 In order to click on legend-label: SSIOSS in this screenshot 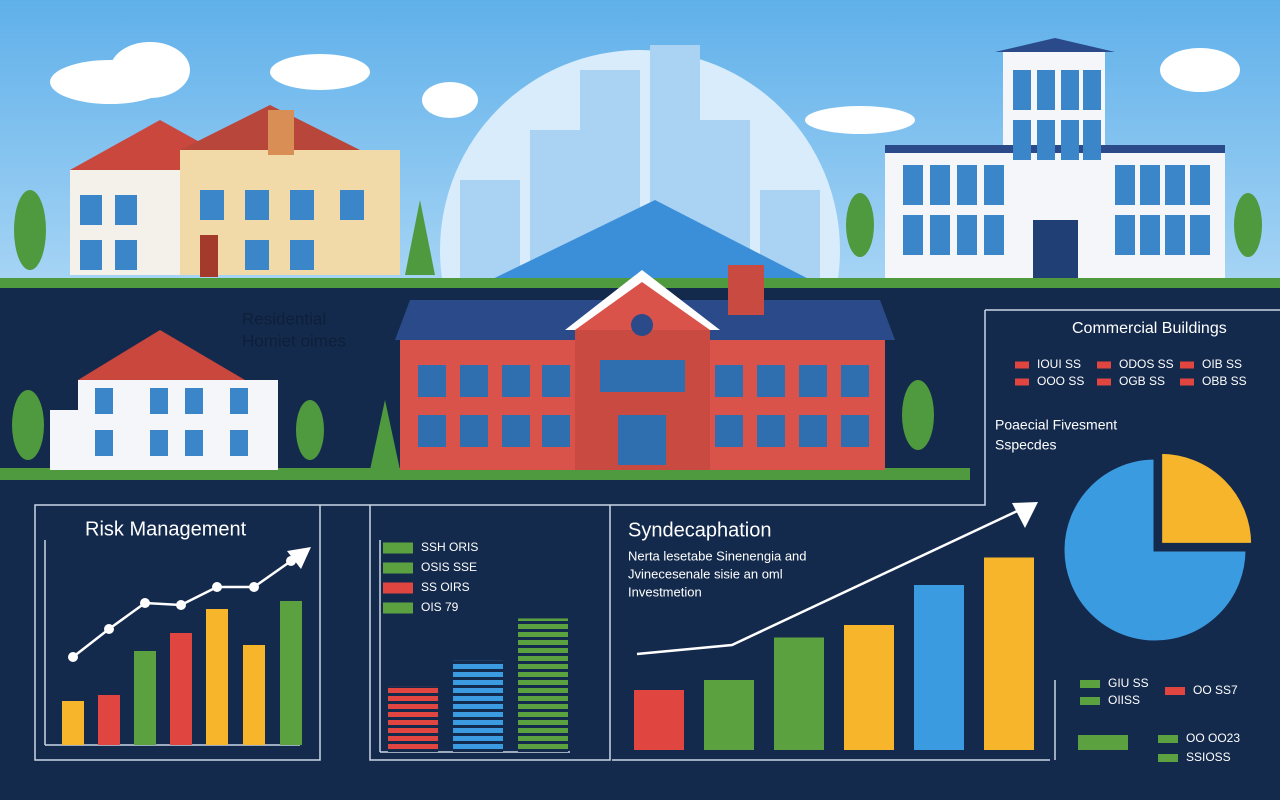, I will do `click(1208, 757)`.